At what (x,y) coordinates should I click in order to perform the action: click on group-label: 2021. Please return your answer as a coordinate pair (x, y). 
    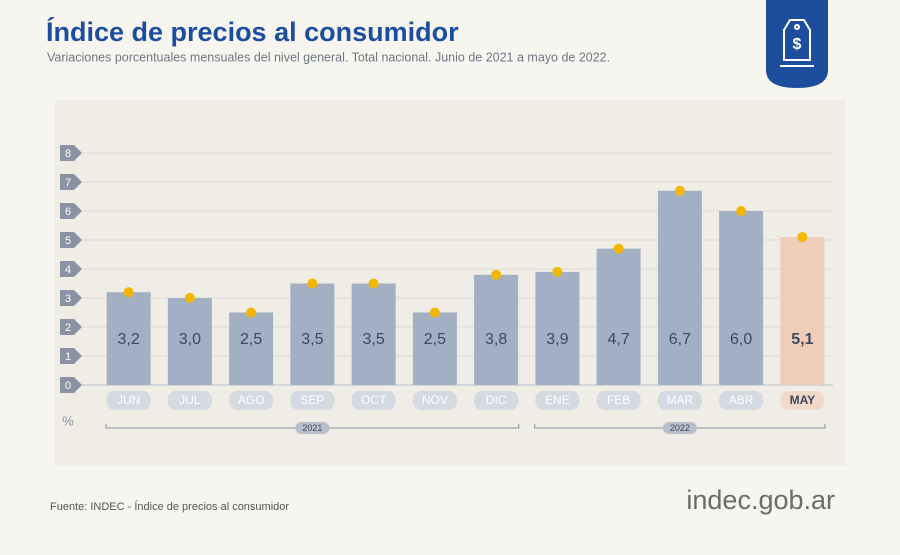
    Looking at the image, I should click on (312, 428).